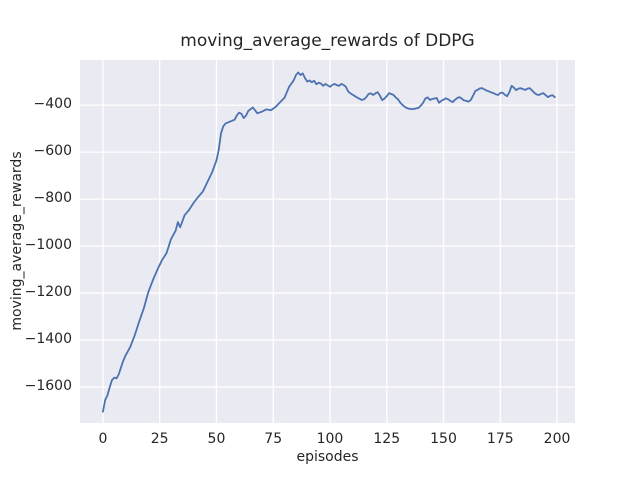 The image size is (640, 480). What do you see at coordinates (327, 41) in the screenshot?
I see `chart-title: moving_average_rewards of DDPG` at bounding box center [327, 41].